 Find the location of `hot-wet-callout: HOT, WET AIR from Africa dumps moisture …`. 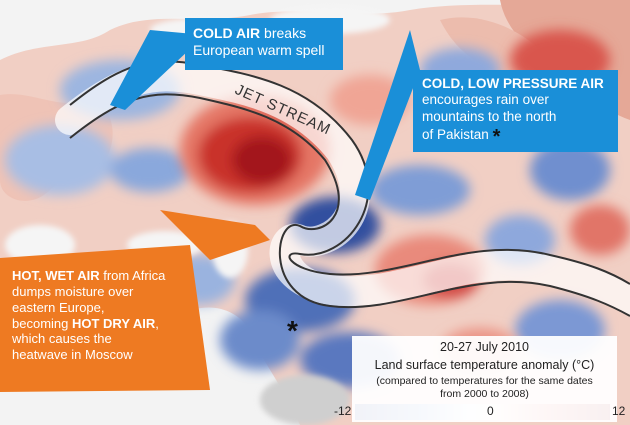

hot-wet-callout: HOT, WET AIR from Africa dumps moisture … is located at coordinates (88, 315).